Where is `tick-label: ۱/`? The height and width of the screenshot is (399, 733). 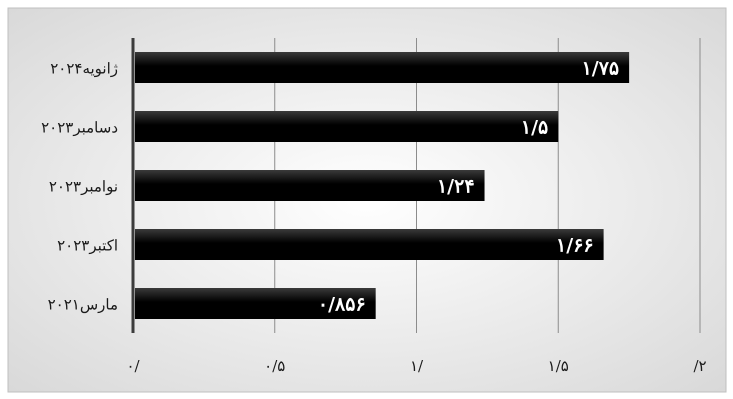
tick-label: ۱/ is located at coordinates (417, 366).